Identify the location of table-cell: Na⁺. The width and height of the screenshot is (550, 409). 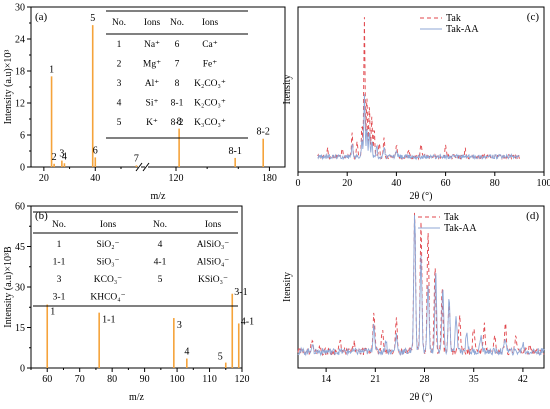
(152, 45).